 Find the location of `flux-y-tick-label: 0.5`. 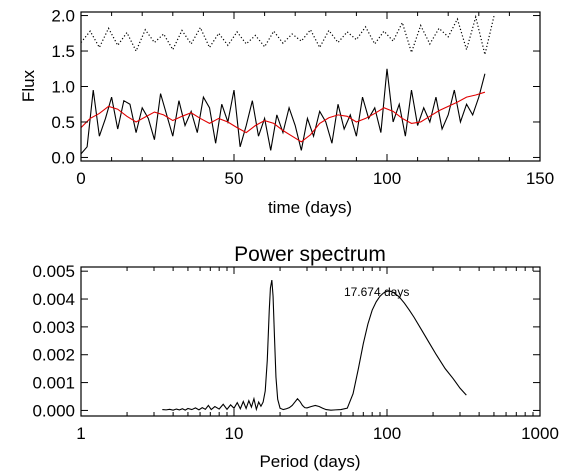

flux-y-tick-label: 0.5 is located at coordinates (63, 122).